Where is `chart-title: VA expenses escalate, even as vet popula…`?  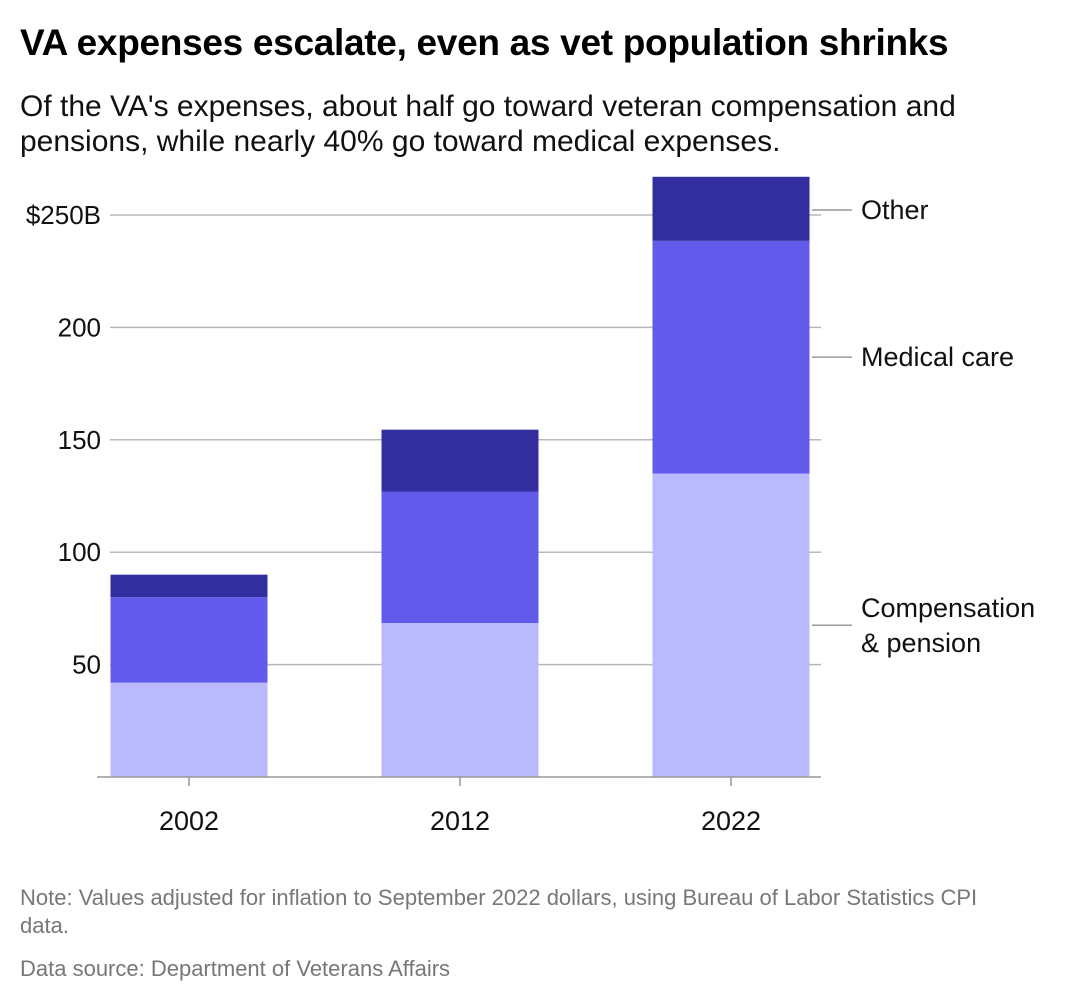
chart-title: VA expenses escalate, even as vet popula… is located at coordinates (484, 42).